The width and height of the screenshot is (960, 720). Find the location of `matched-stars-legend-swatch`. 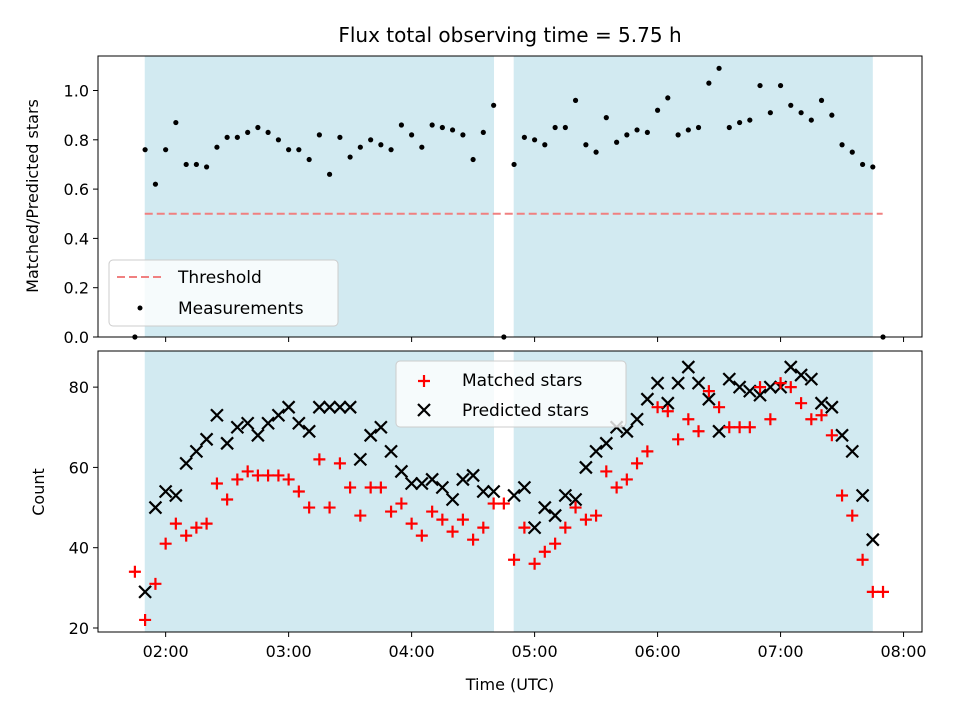

matched-stars-legend-swatch is located at coordinates (424, 381).